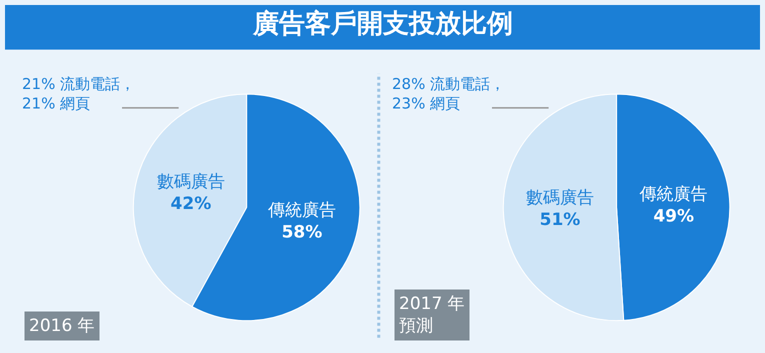 Image resolution: width=765 pixels, height=353 pixels. Describe the element at coordinates (432, 304) in the screenshot. I see `text: 2017 年` at that location.